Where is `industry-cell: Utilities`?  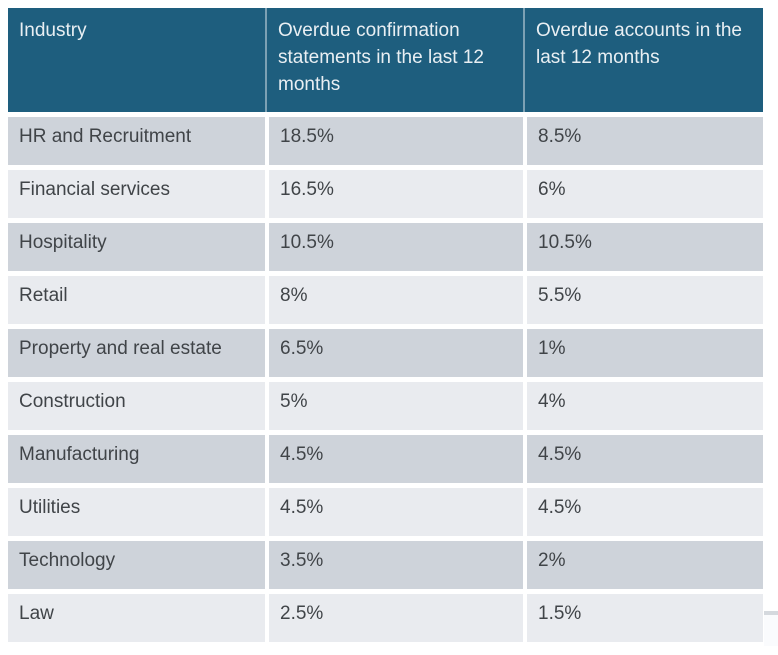
industry-cell: Utilities is located at coordinates (136, 512).